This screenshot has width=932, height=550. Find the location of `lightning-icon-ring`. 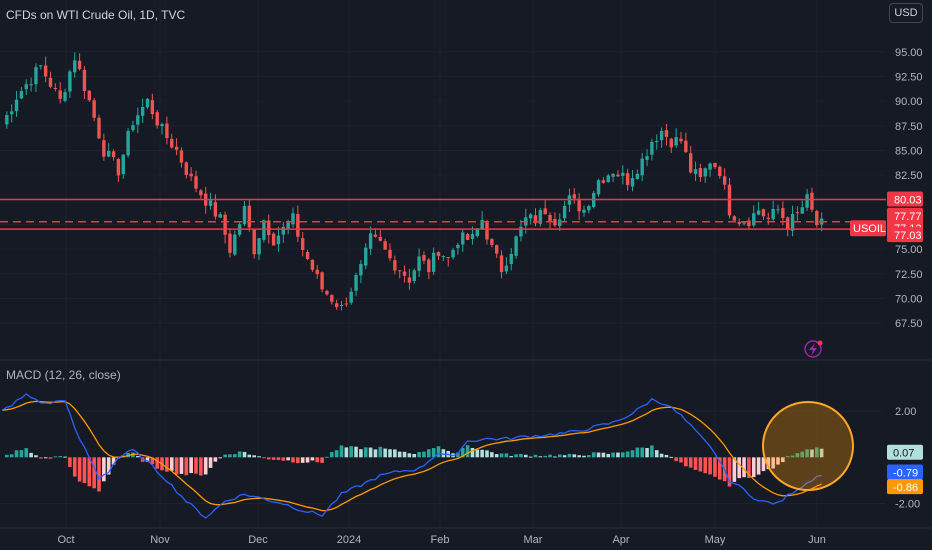

lightning-icon-ring is located at coordinates (813, 349).